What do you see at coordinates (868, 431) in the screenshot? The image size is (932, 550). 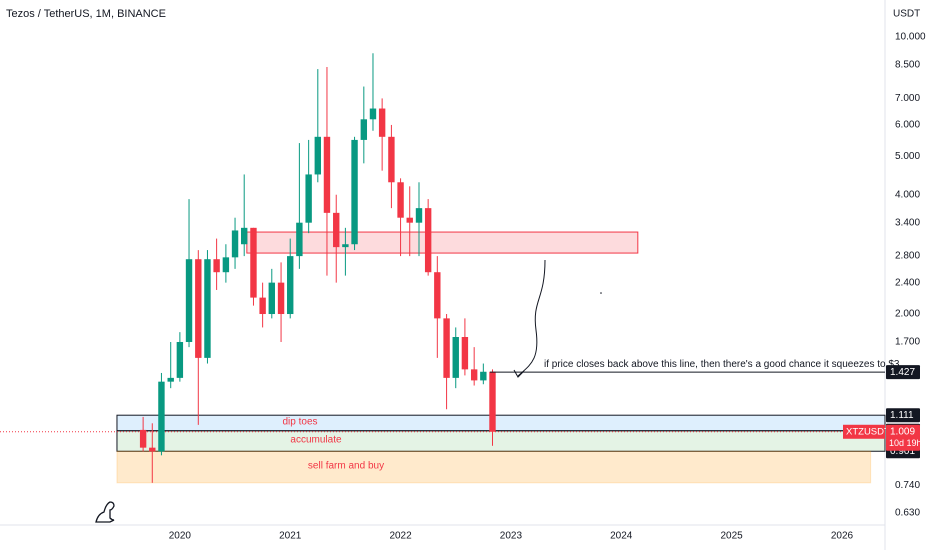 I see `symbol-tag: XTZUSDT` at bounding box center [868, 431].